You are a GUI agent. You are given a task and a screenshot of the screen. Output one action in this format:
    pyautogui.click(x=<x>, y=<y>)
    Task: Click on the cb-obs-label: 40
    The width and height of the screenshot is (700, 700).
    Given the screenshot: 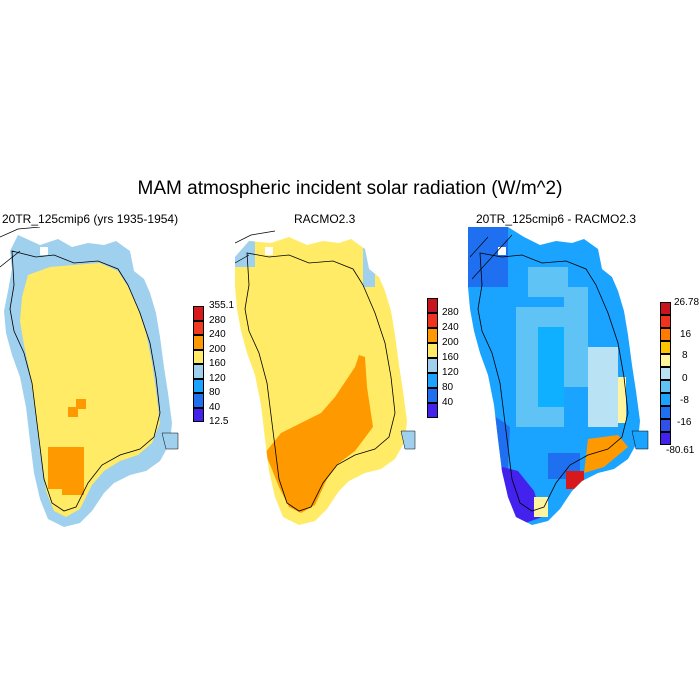 What is the action you would take?
    pyautogui.click(x=448, y=402)
    